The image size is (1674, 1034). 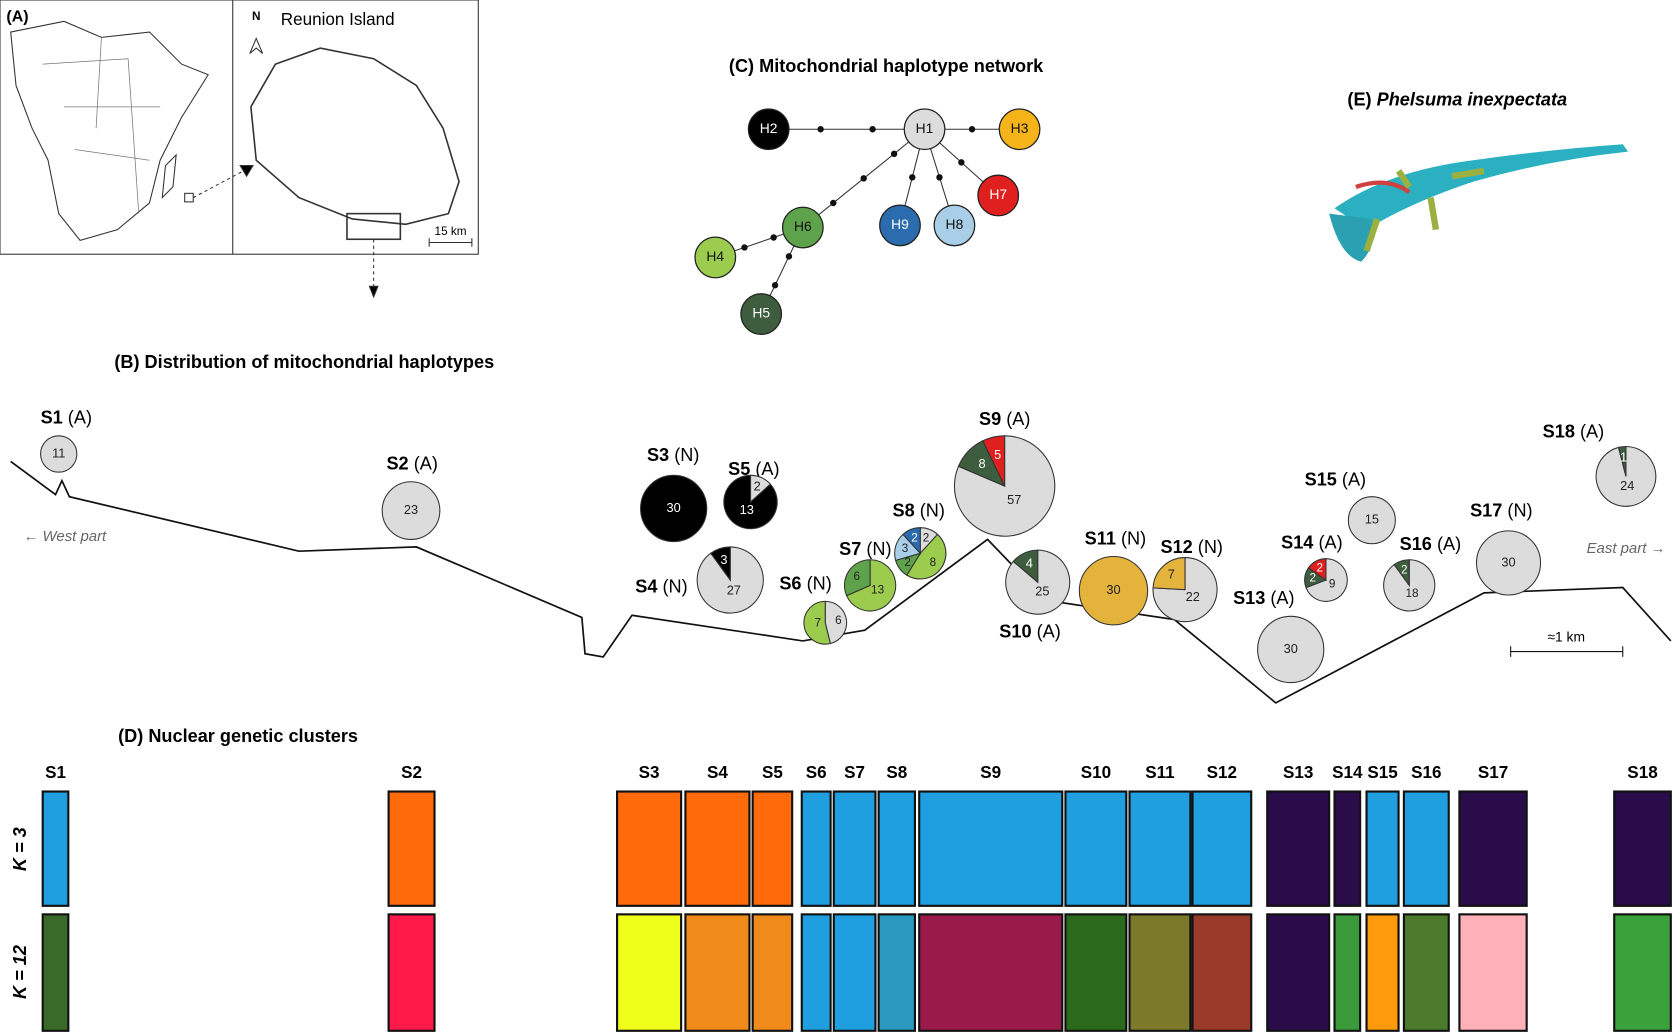 What do you see at coordinates (411, 509) in the screenshot?
I see `pie-count: 23` at bounding box center [411, 509].